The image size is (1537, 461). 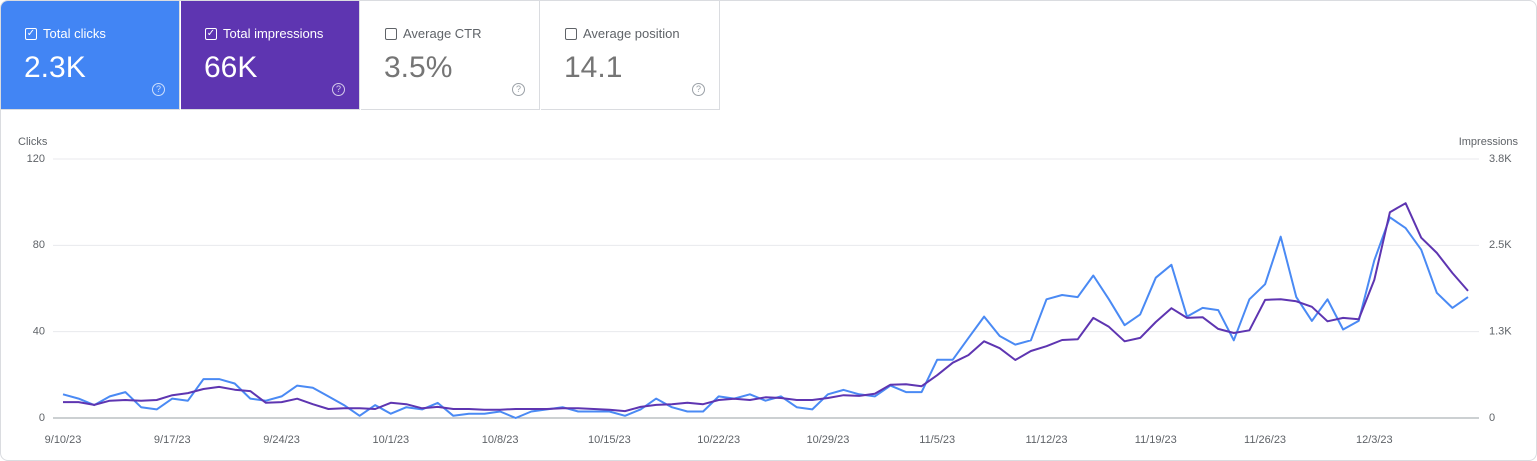 I want to click on metric-card: ✓ Total impressions 66K?, so click(x=270, y=55).